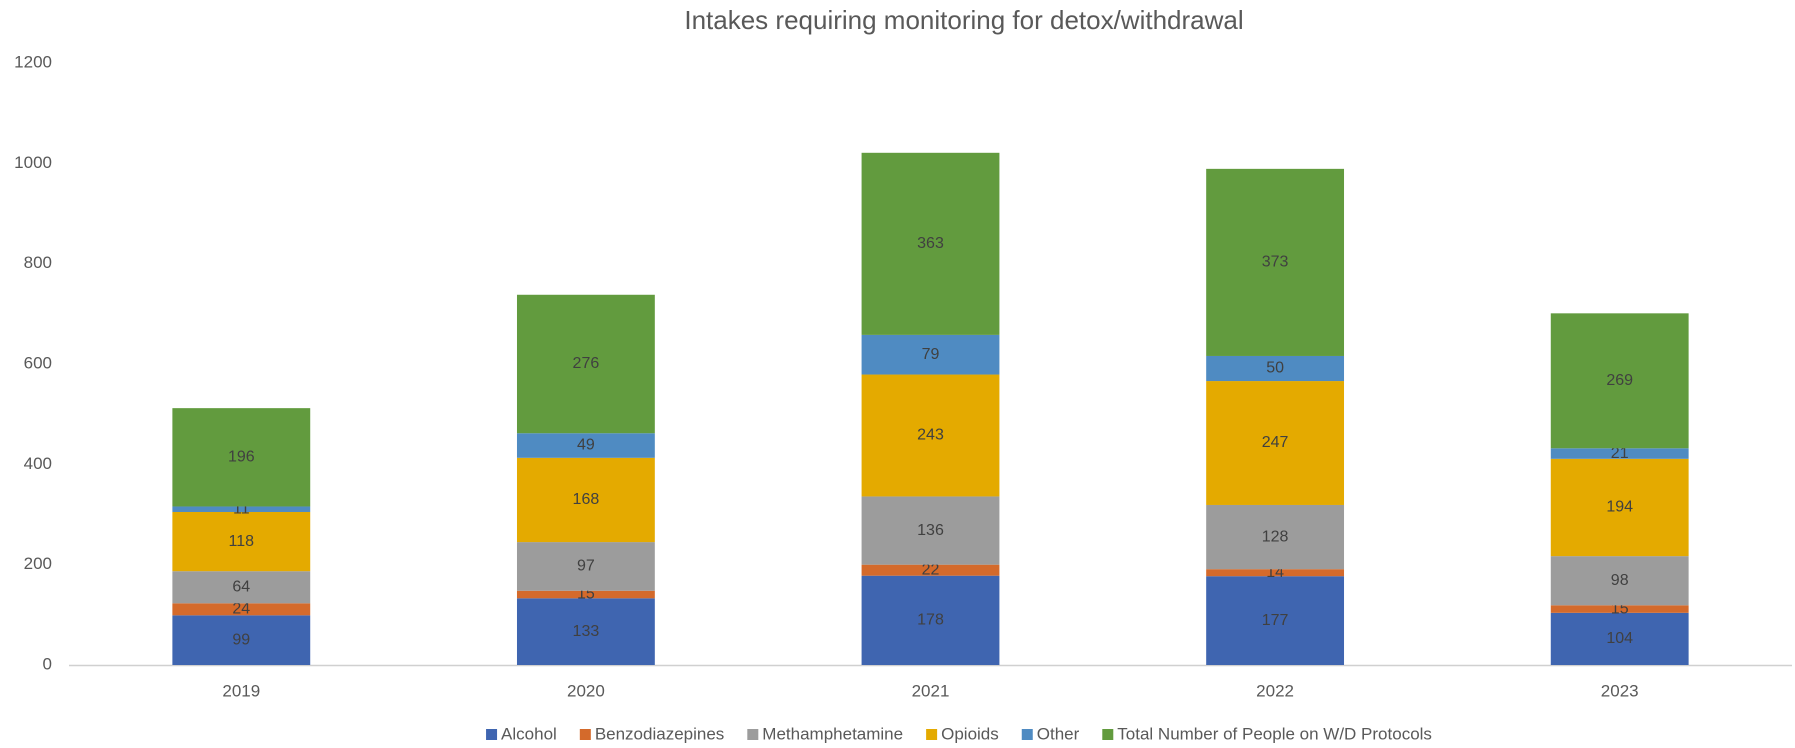 The height and width of the screenshot is (748, 1795). I want to click on data-label: 269, so click(1619, 380).